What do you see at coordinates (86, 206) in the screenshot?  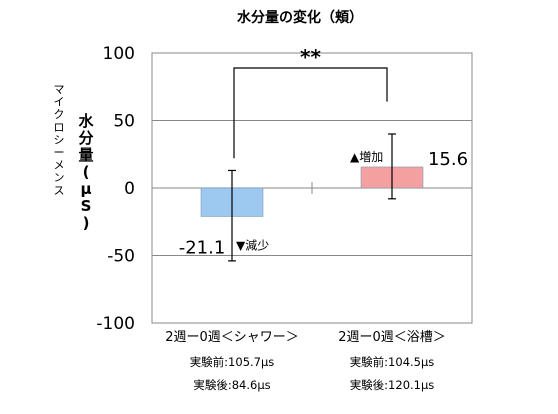 I see `y-label-char: S` at bounding box center [86, 206].